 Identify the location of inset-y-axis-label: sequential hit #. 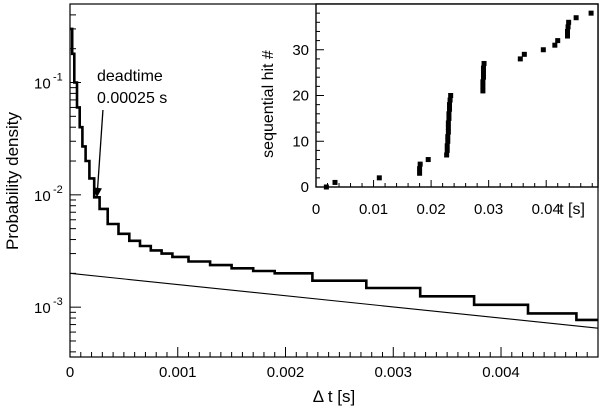
(268, 104).